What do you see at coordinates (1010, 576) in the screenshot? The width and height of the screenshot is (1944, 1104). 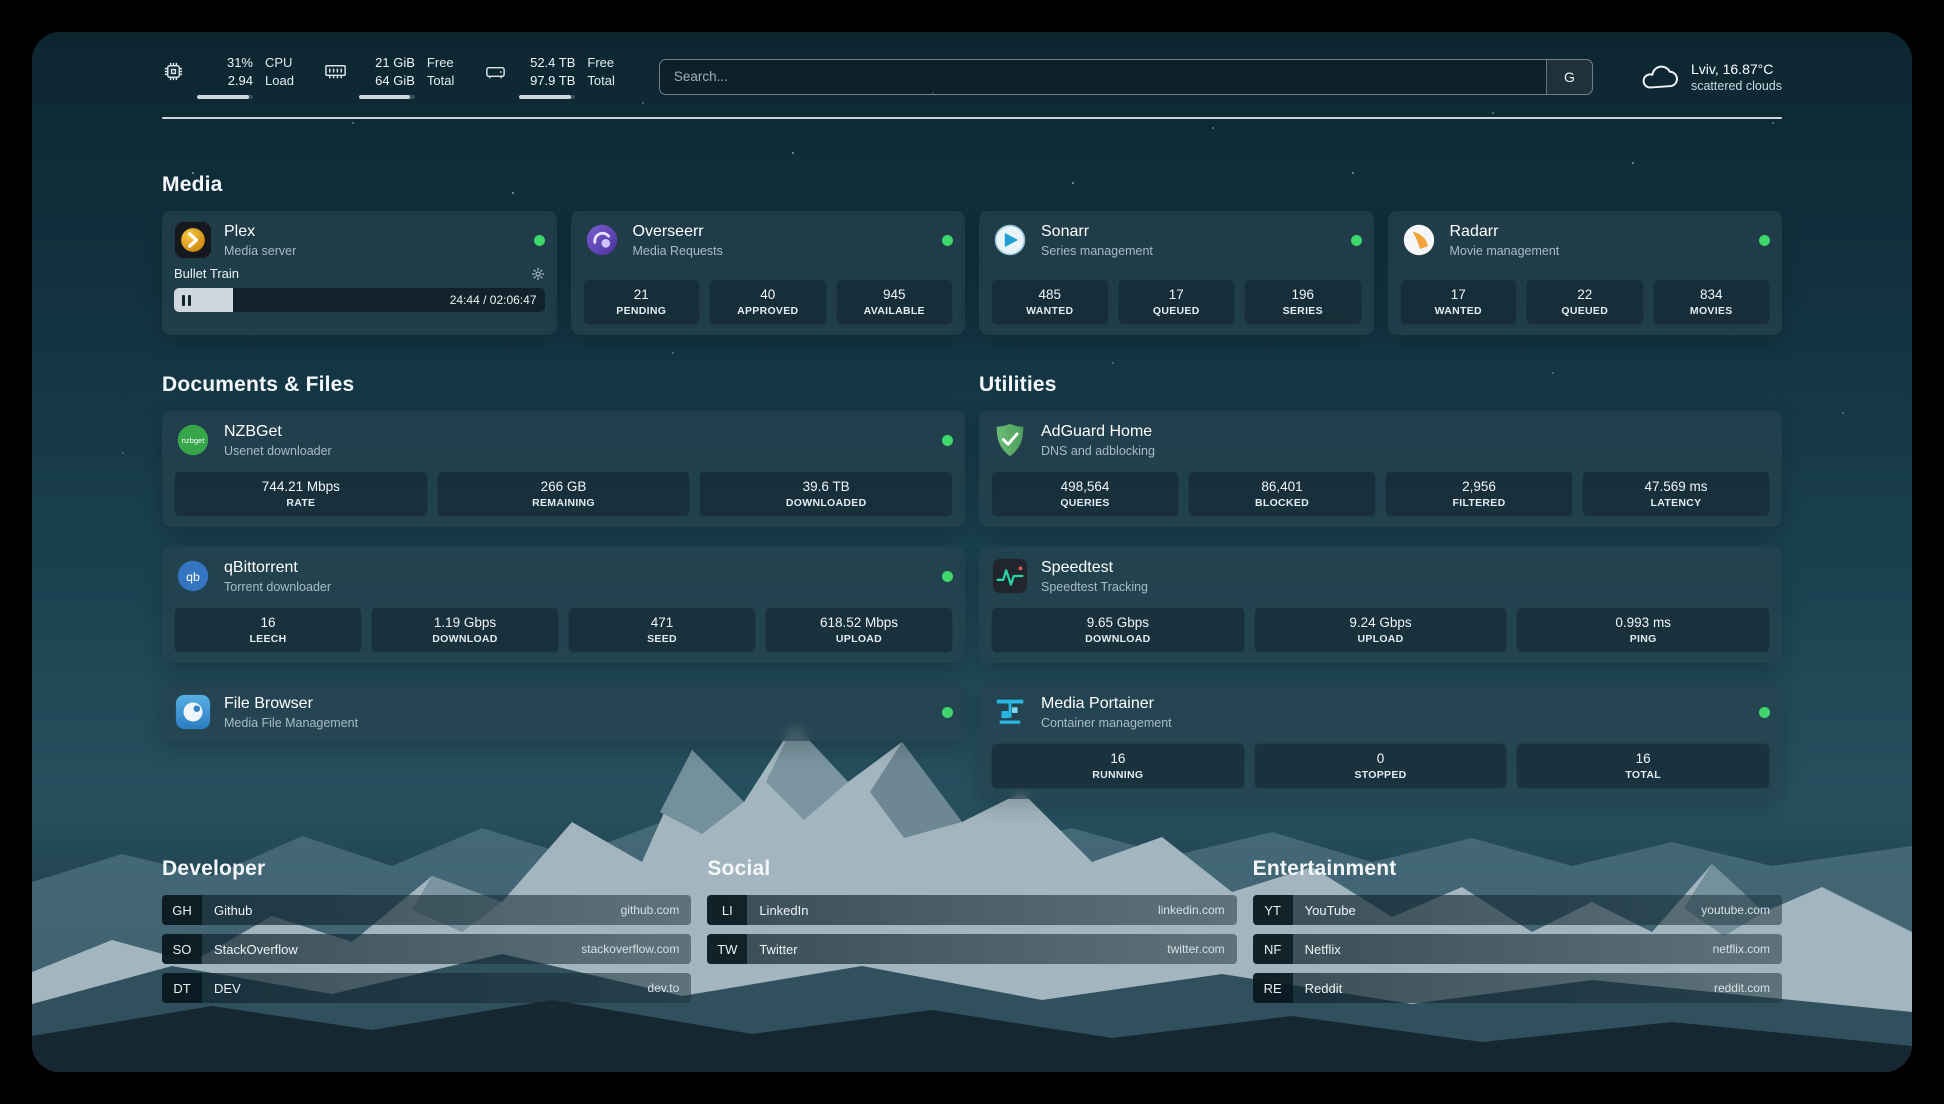 I see `speedtest-logo-icon` at bounding box center [1010, 576].